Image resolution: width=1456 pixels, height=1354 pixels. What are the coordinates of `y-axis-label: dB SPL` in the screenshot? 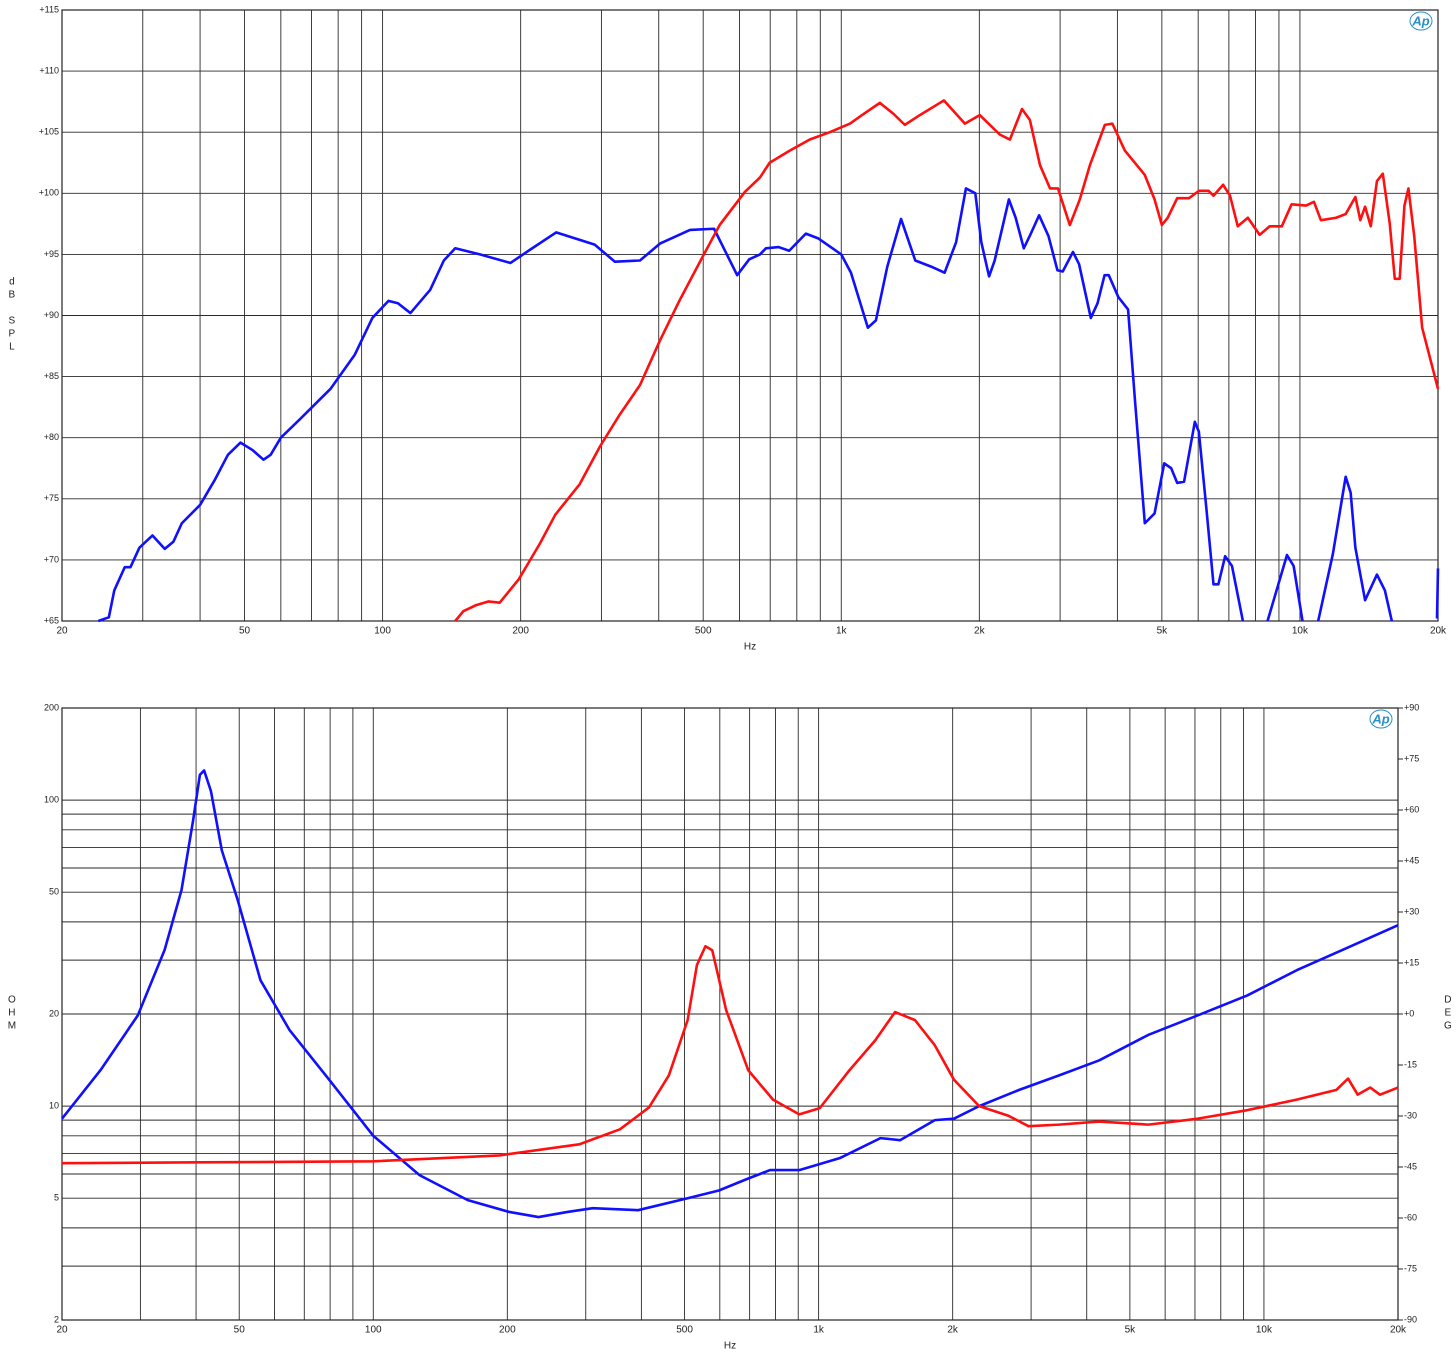 It's located at (11, 316).